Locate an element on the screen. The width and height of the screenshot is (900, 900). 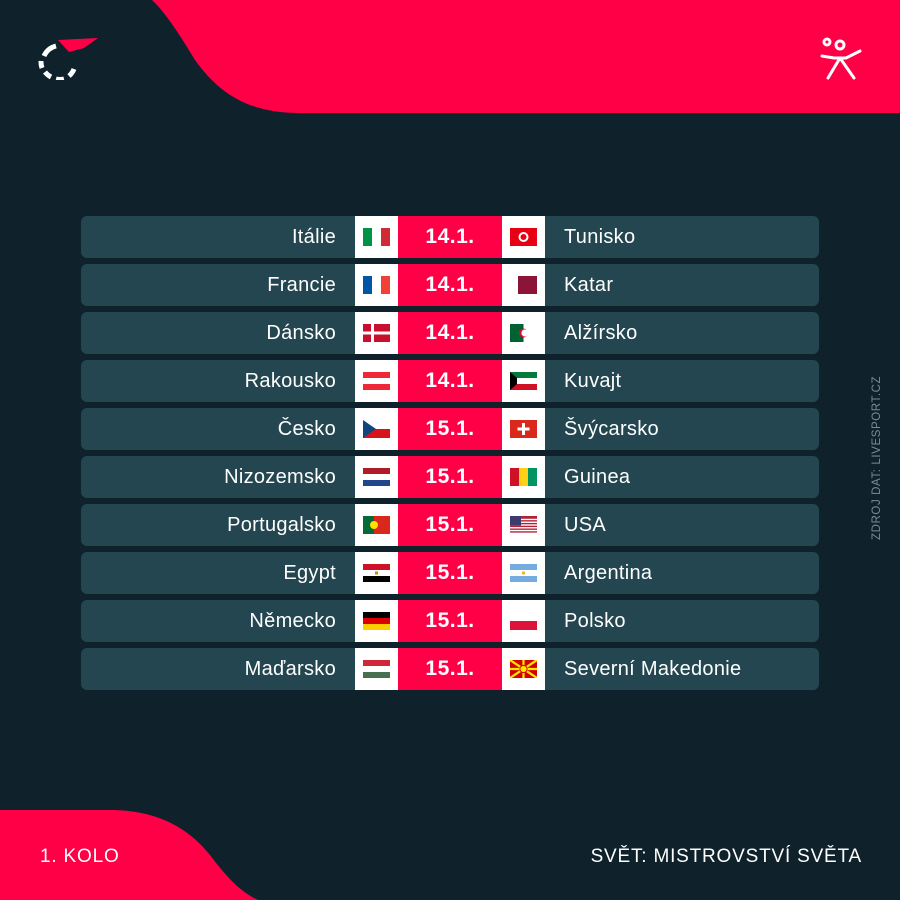
portugal-flag is located at coordinates (376, 525).